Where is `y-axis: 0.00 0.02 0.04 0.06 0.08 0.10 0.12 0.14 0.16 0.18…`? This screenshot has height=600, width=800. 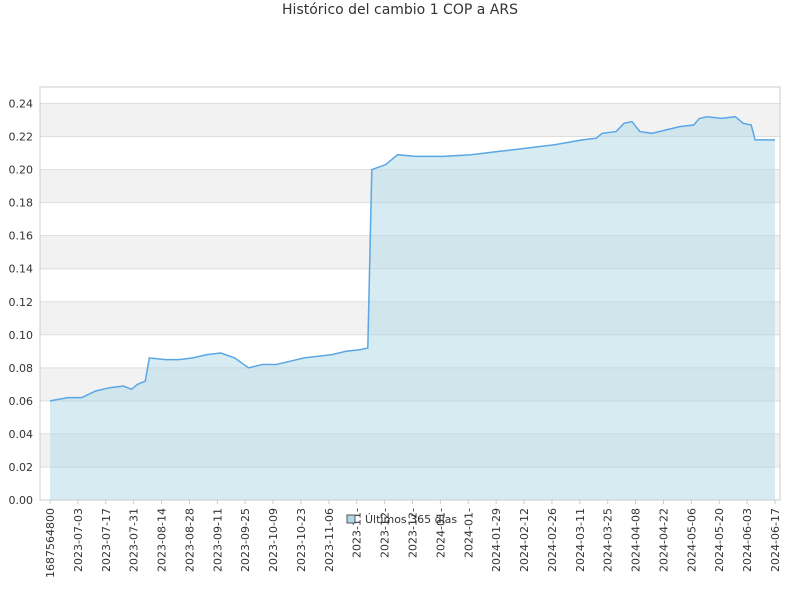
y-axis: 0.00 0.02 0.04 0.06 0.08 0.10 0.12 0.14 0.16 0.18… is located at coordinates (21, 302).